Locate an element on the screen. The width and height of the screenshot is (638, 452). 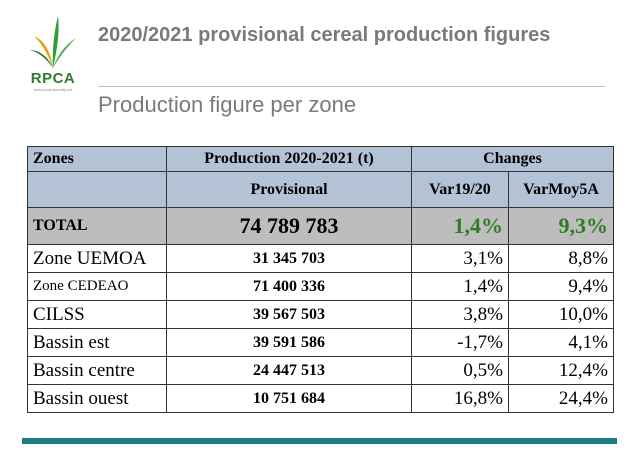
table-row: Bassin centre 24 447 513 0,5% 12,4% is located at coordinates (320, 370).